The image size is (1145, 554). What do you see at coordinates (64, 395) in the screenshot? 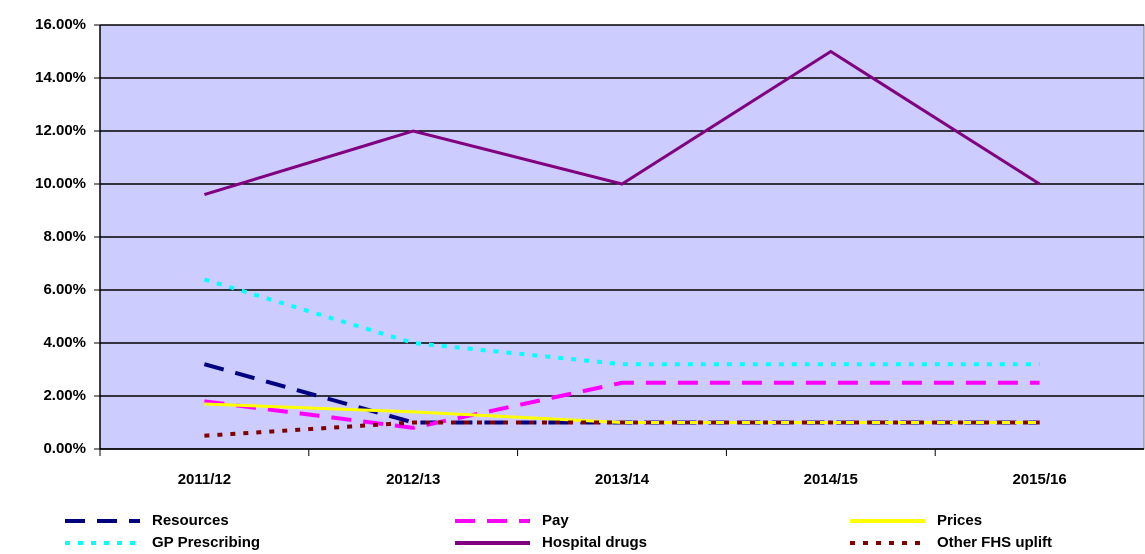
I see `y-tick-label: 2.00%` at bounding box center [64, 395].